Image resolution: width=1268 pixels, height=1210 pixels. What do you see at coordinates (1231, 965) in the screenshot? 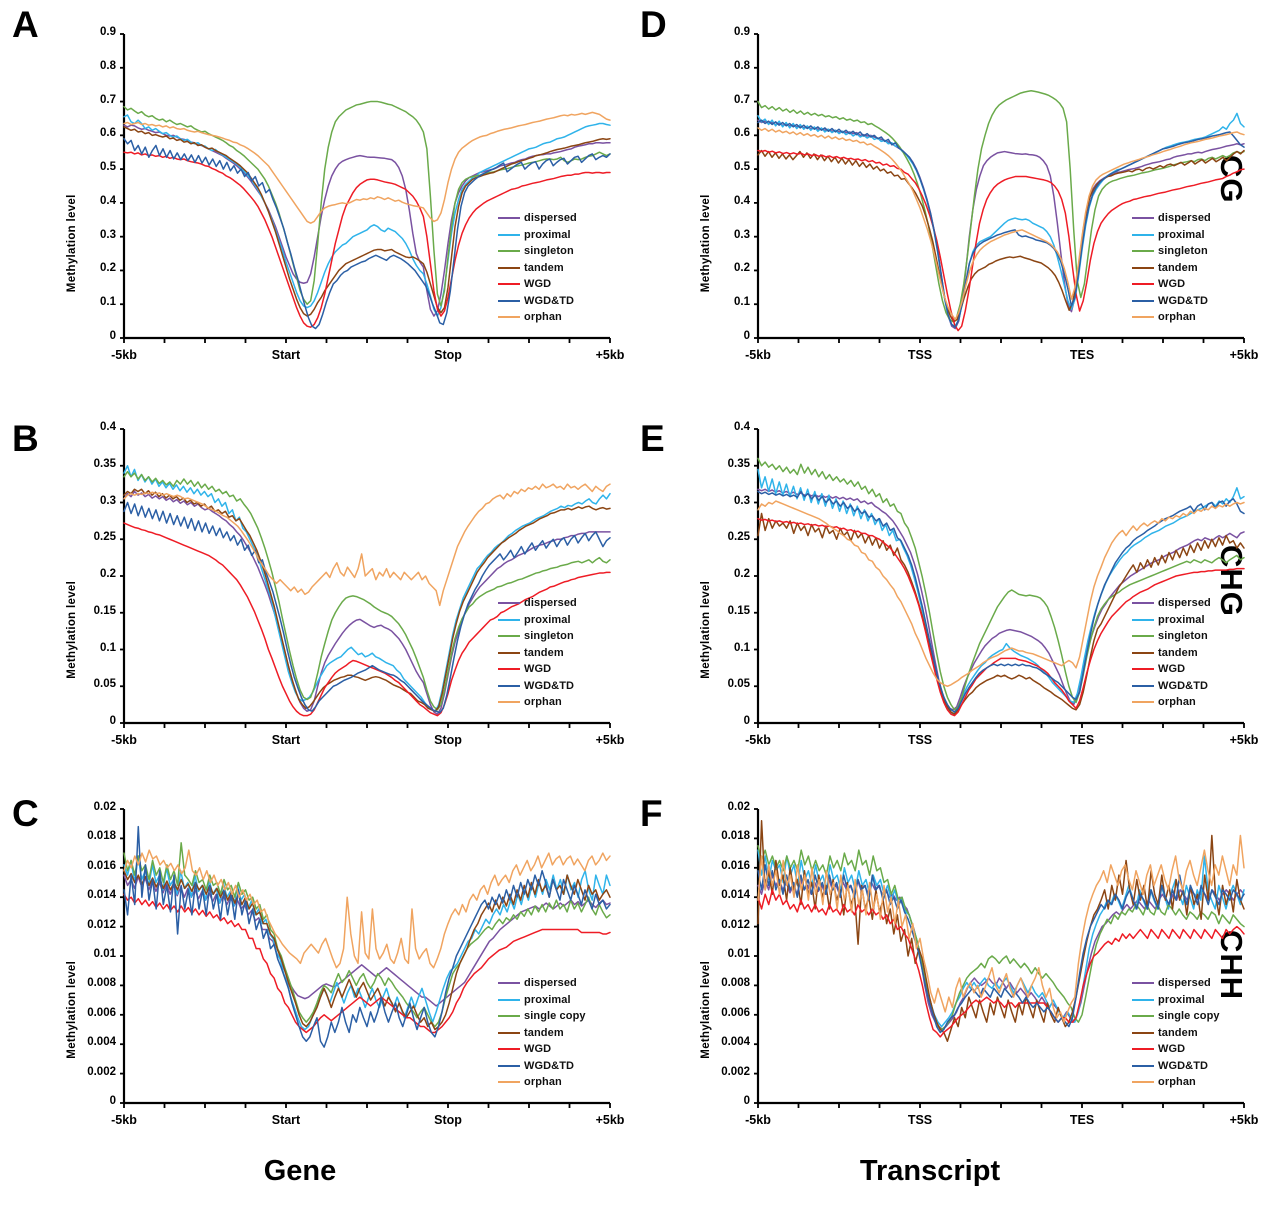
I see `row-label-chh: CHH` at bounding box center [1231, 965].